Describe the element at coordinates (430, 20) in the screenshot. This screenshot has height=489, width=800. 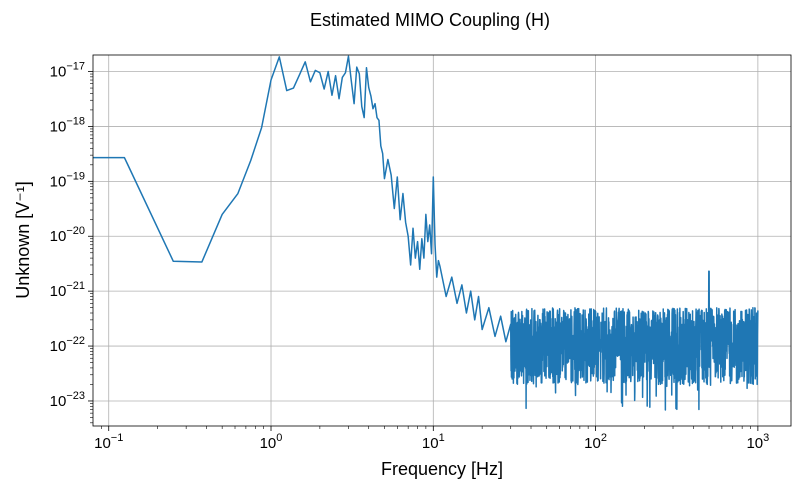
I see `chart-title: Estimated MIMO Coupling (H)` at that location.